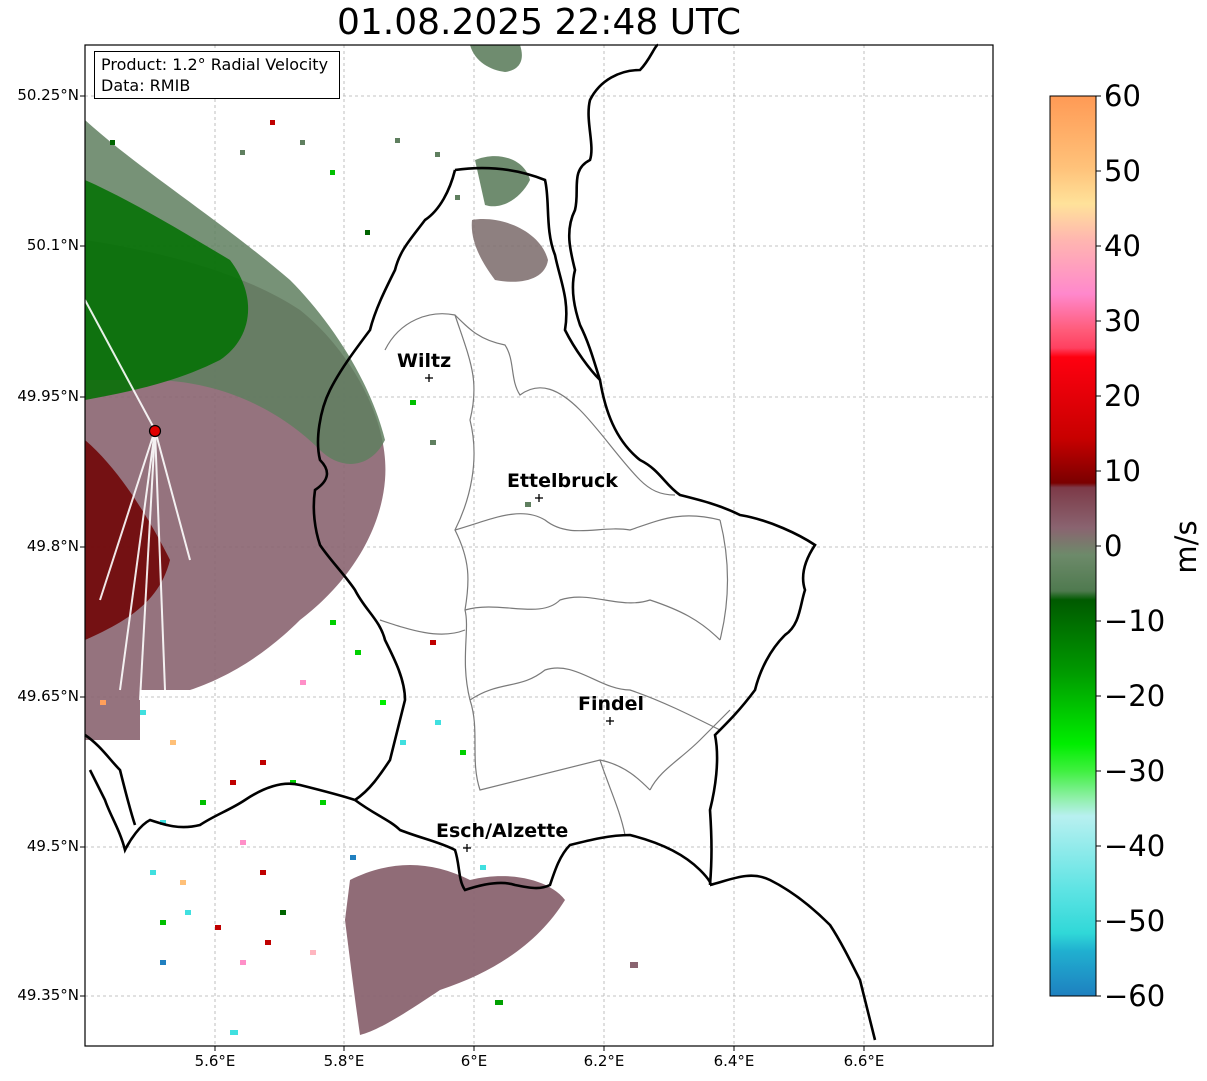  What do you see at coordinates (1135, 696) in the screenshot?
I see `colorbar-tick-label: −20` at bounding box center [1135, 696].